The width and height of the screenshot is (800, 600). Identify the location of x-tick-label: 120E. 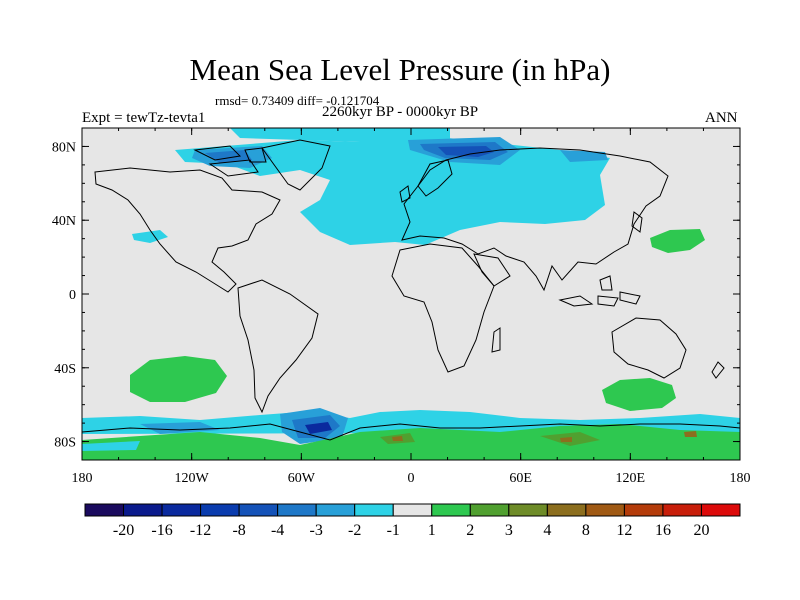
(631, 478).